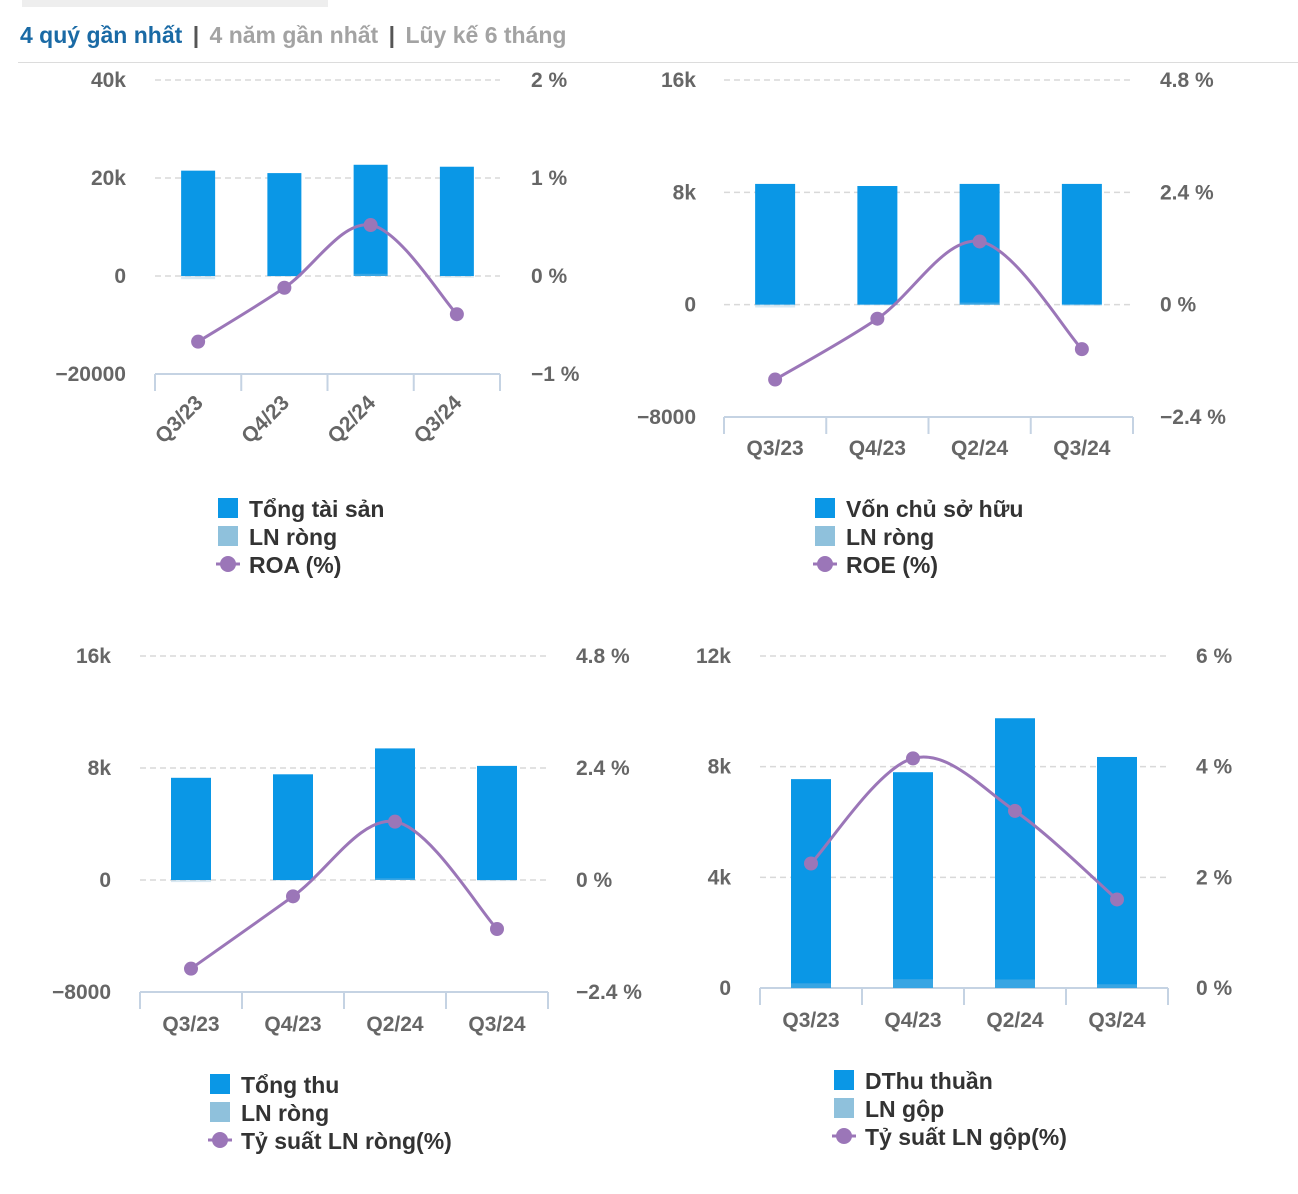 Image resolution: width=1298 pixels, height=1194 pixels. Describe the element at coordinates (609, 992) in the screenshot. I see `right-axis-tick-label: −2.4 %` at that location.